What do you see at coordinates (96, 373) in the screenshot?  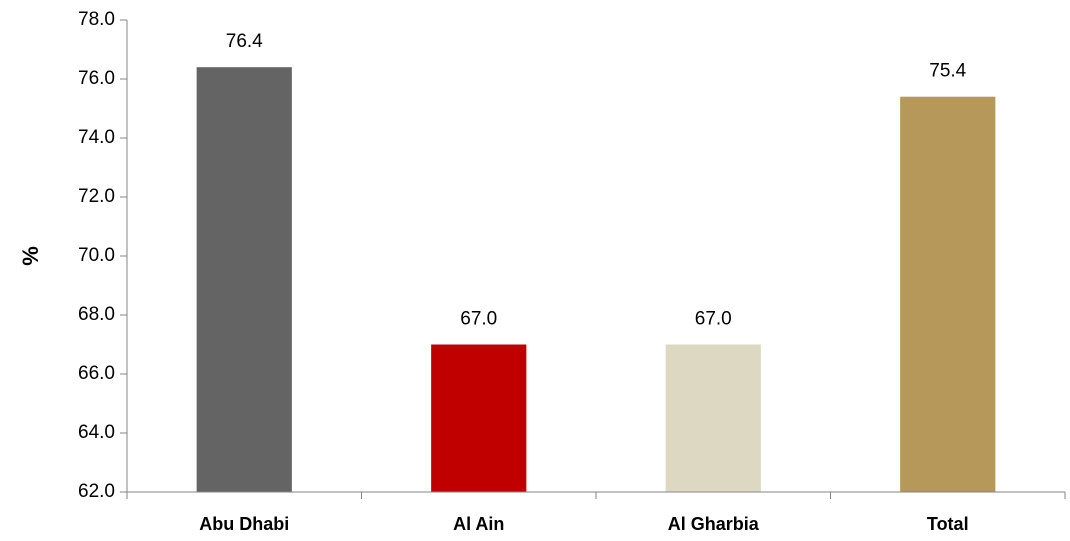 I see `y-tick-label: 66.0` at bounding box center [96, 373].